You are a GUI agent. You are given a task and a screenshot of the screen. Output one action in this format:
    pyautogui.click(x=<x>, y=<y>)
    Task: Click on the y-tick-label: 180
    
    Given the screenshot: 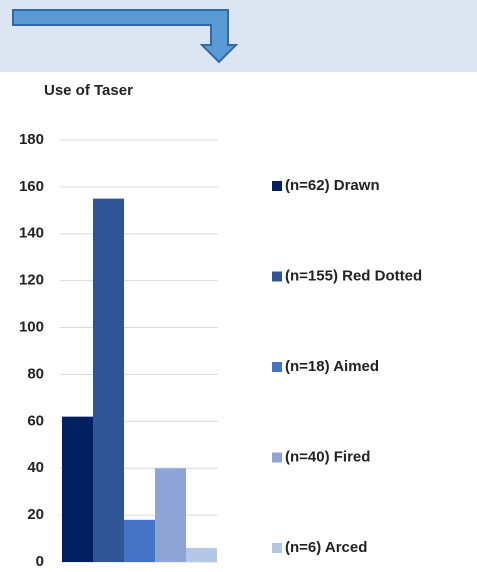 What is the action you would take?
    pyautogui.click(x=31, y=139)
    